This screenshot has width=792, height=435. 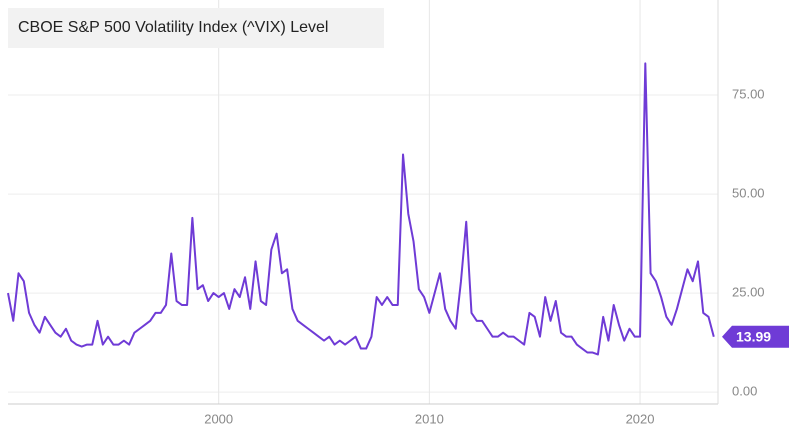 I want to click on last-value-tag, so click(x=755, y=336).